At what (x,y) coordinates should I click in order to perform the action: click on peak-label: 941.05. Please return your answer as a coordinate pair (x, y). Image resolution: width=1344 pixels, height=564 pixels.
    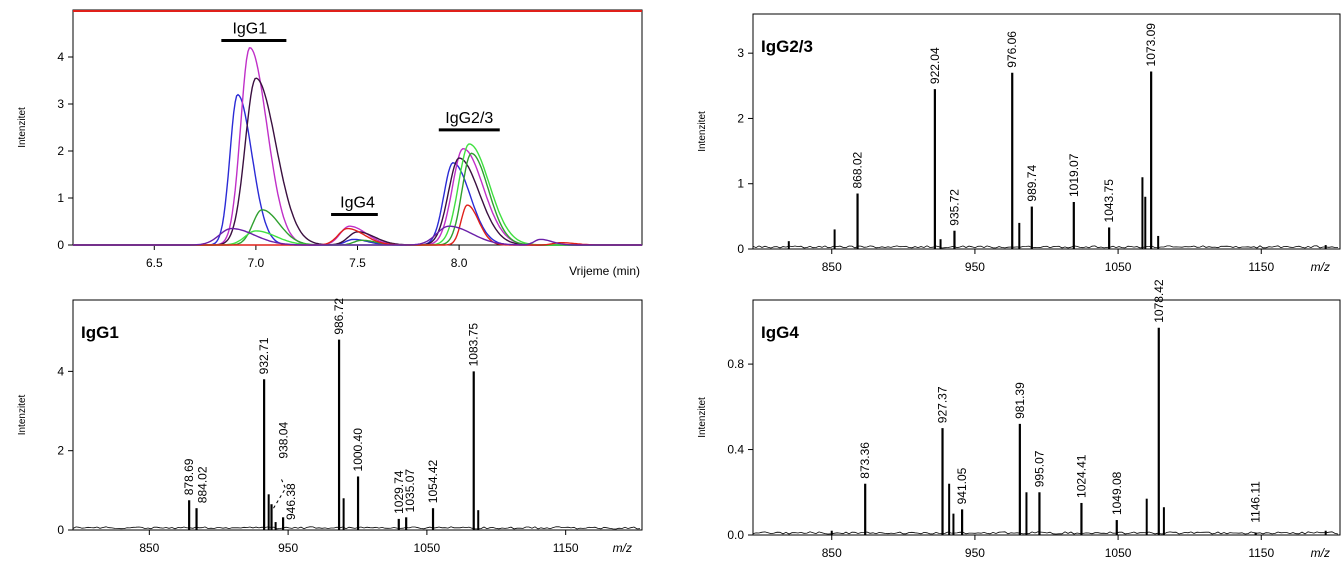
    Looking at the image, I should click on (962, 485).